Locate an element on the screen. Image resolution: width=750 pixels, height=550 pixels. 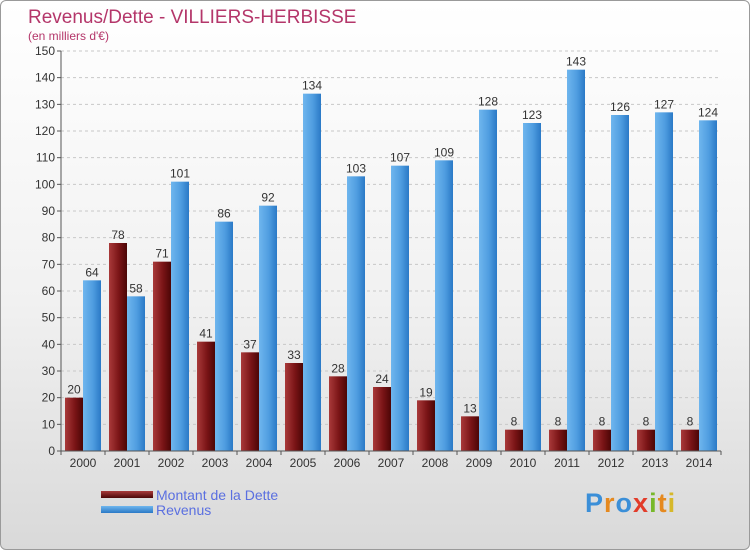
x-tick-label: 2006 is located at coordinates (347, 463).